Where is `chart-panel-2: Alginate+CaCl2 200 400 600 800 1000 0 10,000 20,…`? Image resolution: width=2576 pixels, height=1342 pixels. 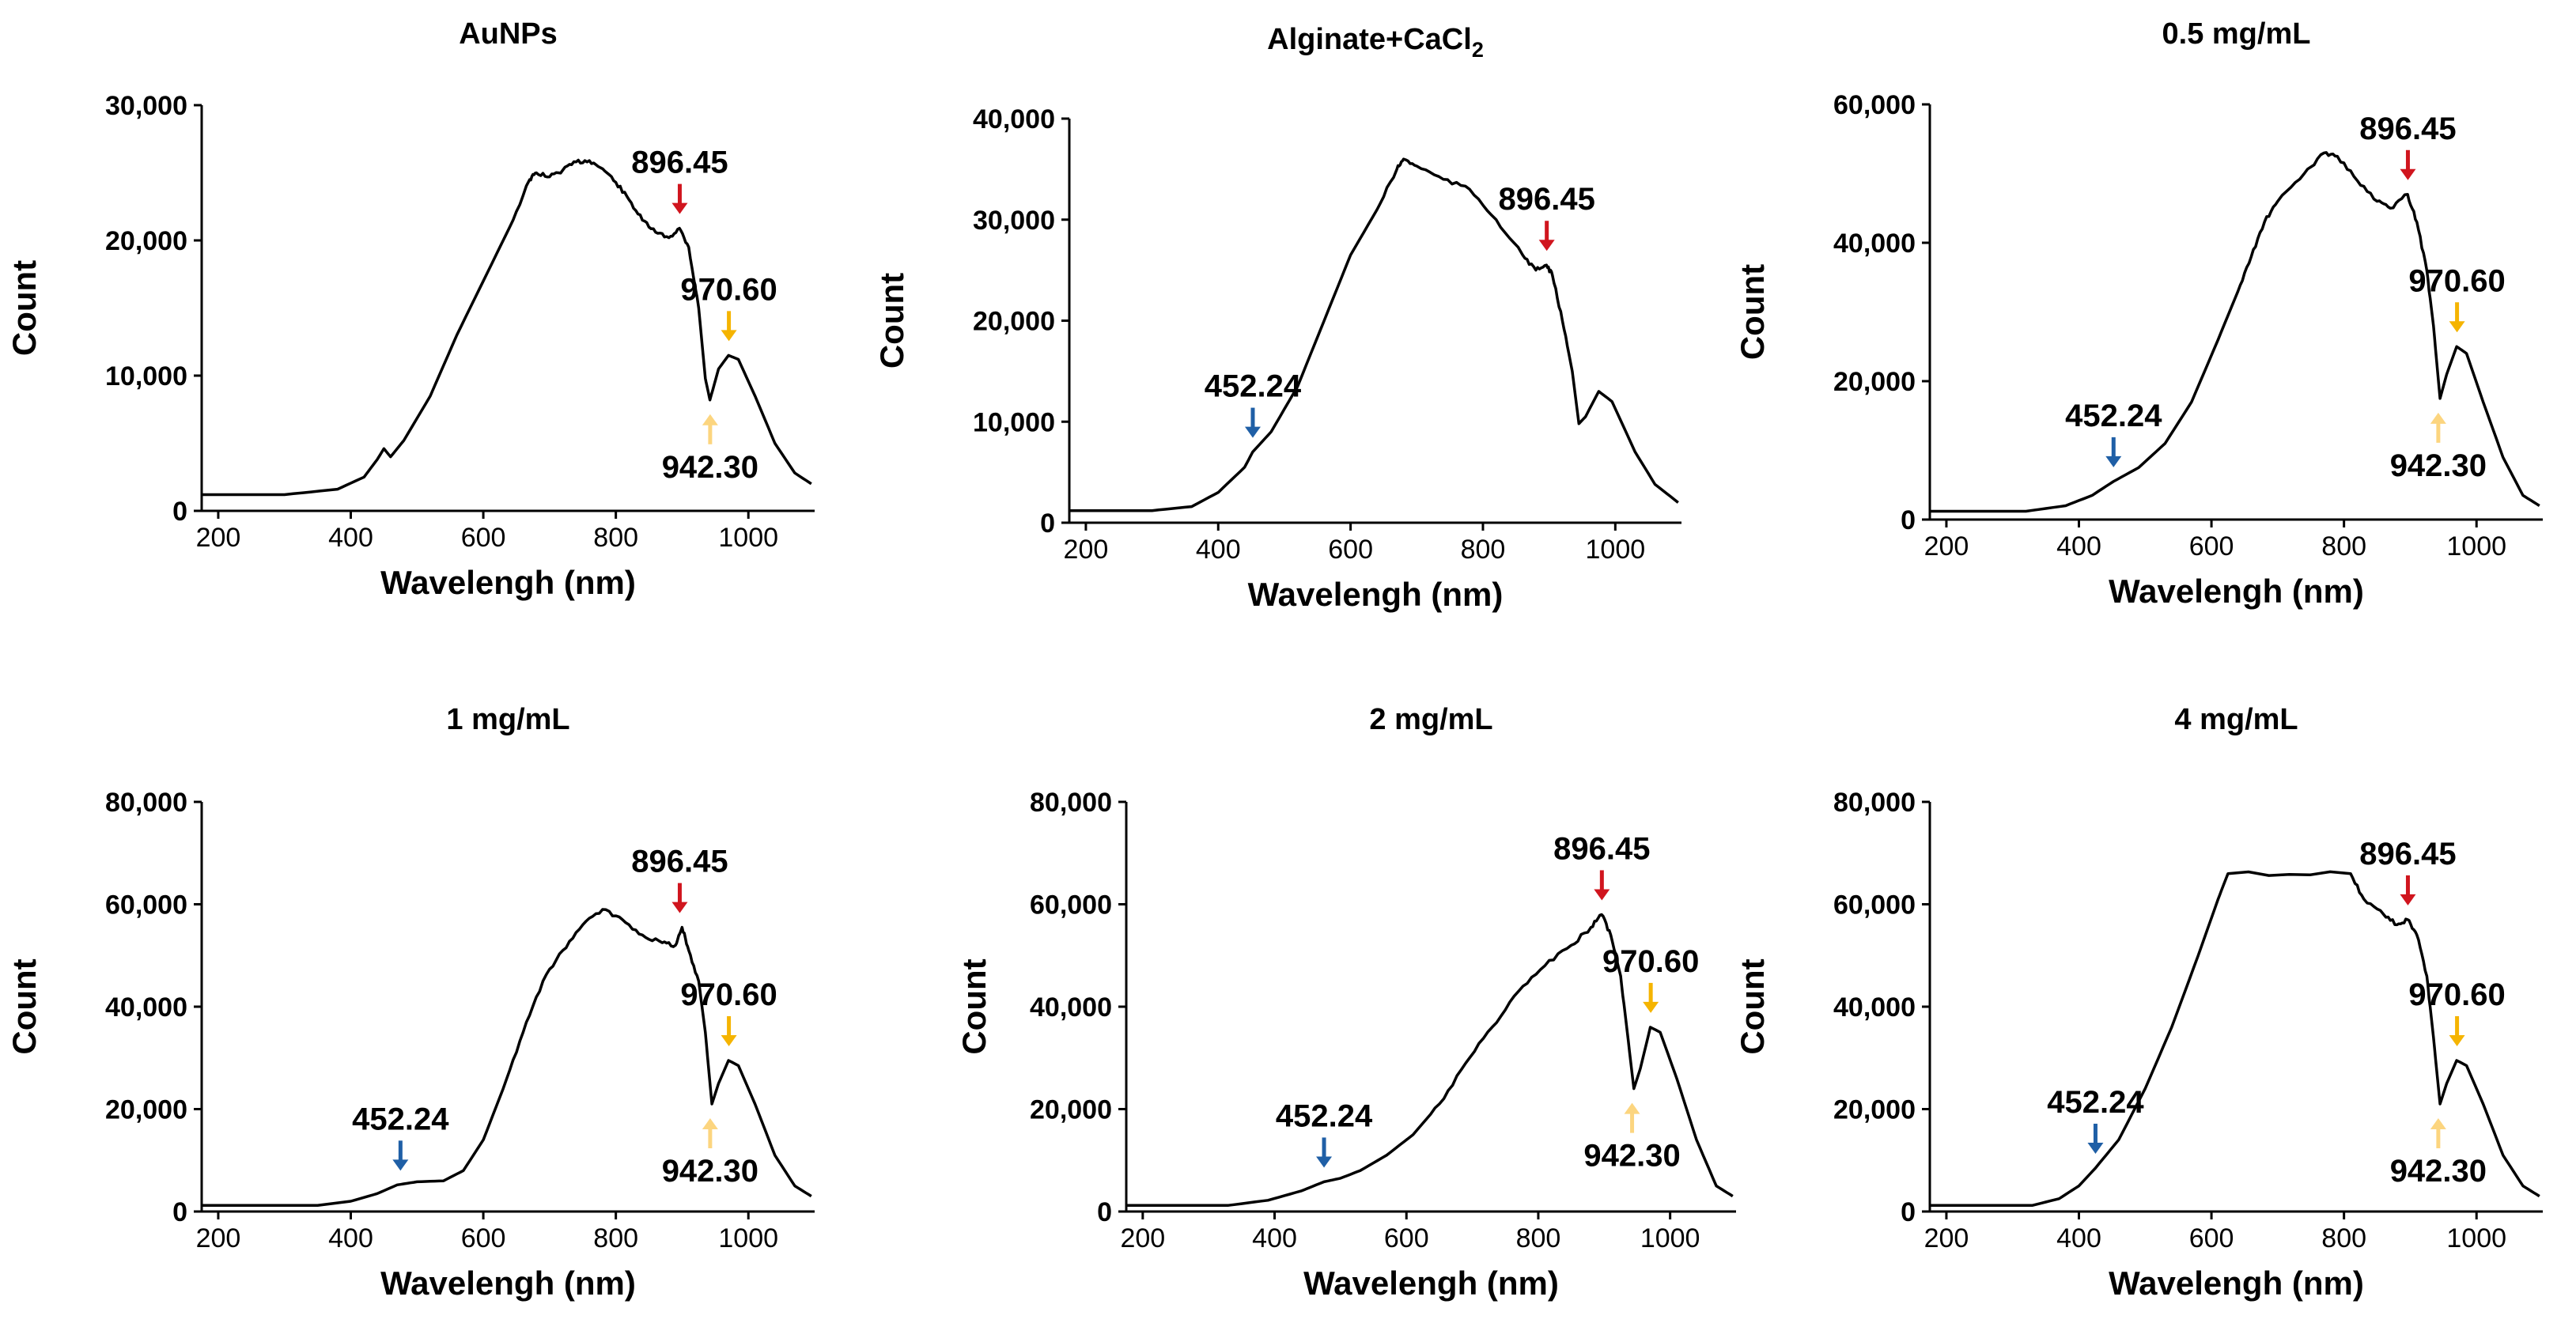 chart-panel-2: Alginate+CaCl2 200 400 600 800 1000 0 10,000 20,… is located at coordinates (1277, 318).